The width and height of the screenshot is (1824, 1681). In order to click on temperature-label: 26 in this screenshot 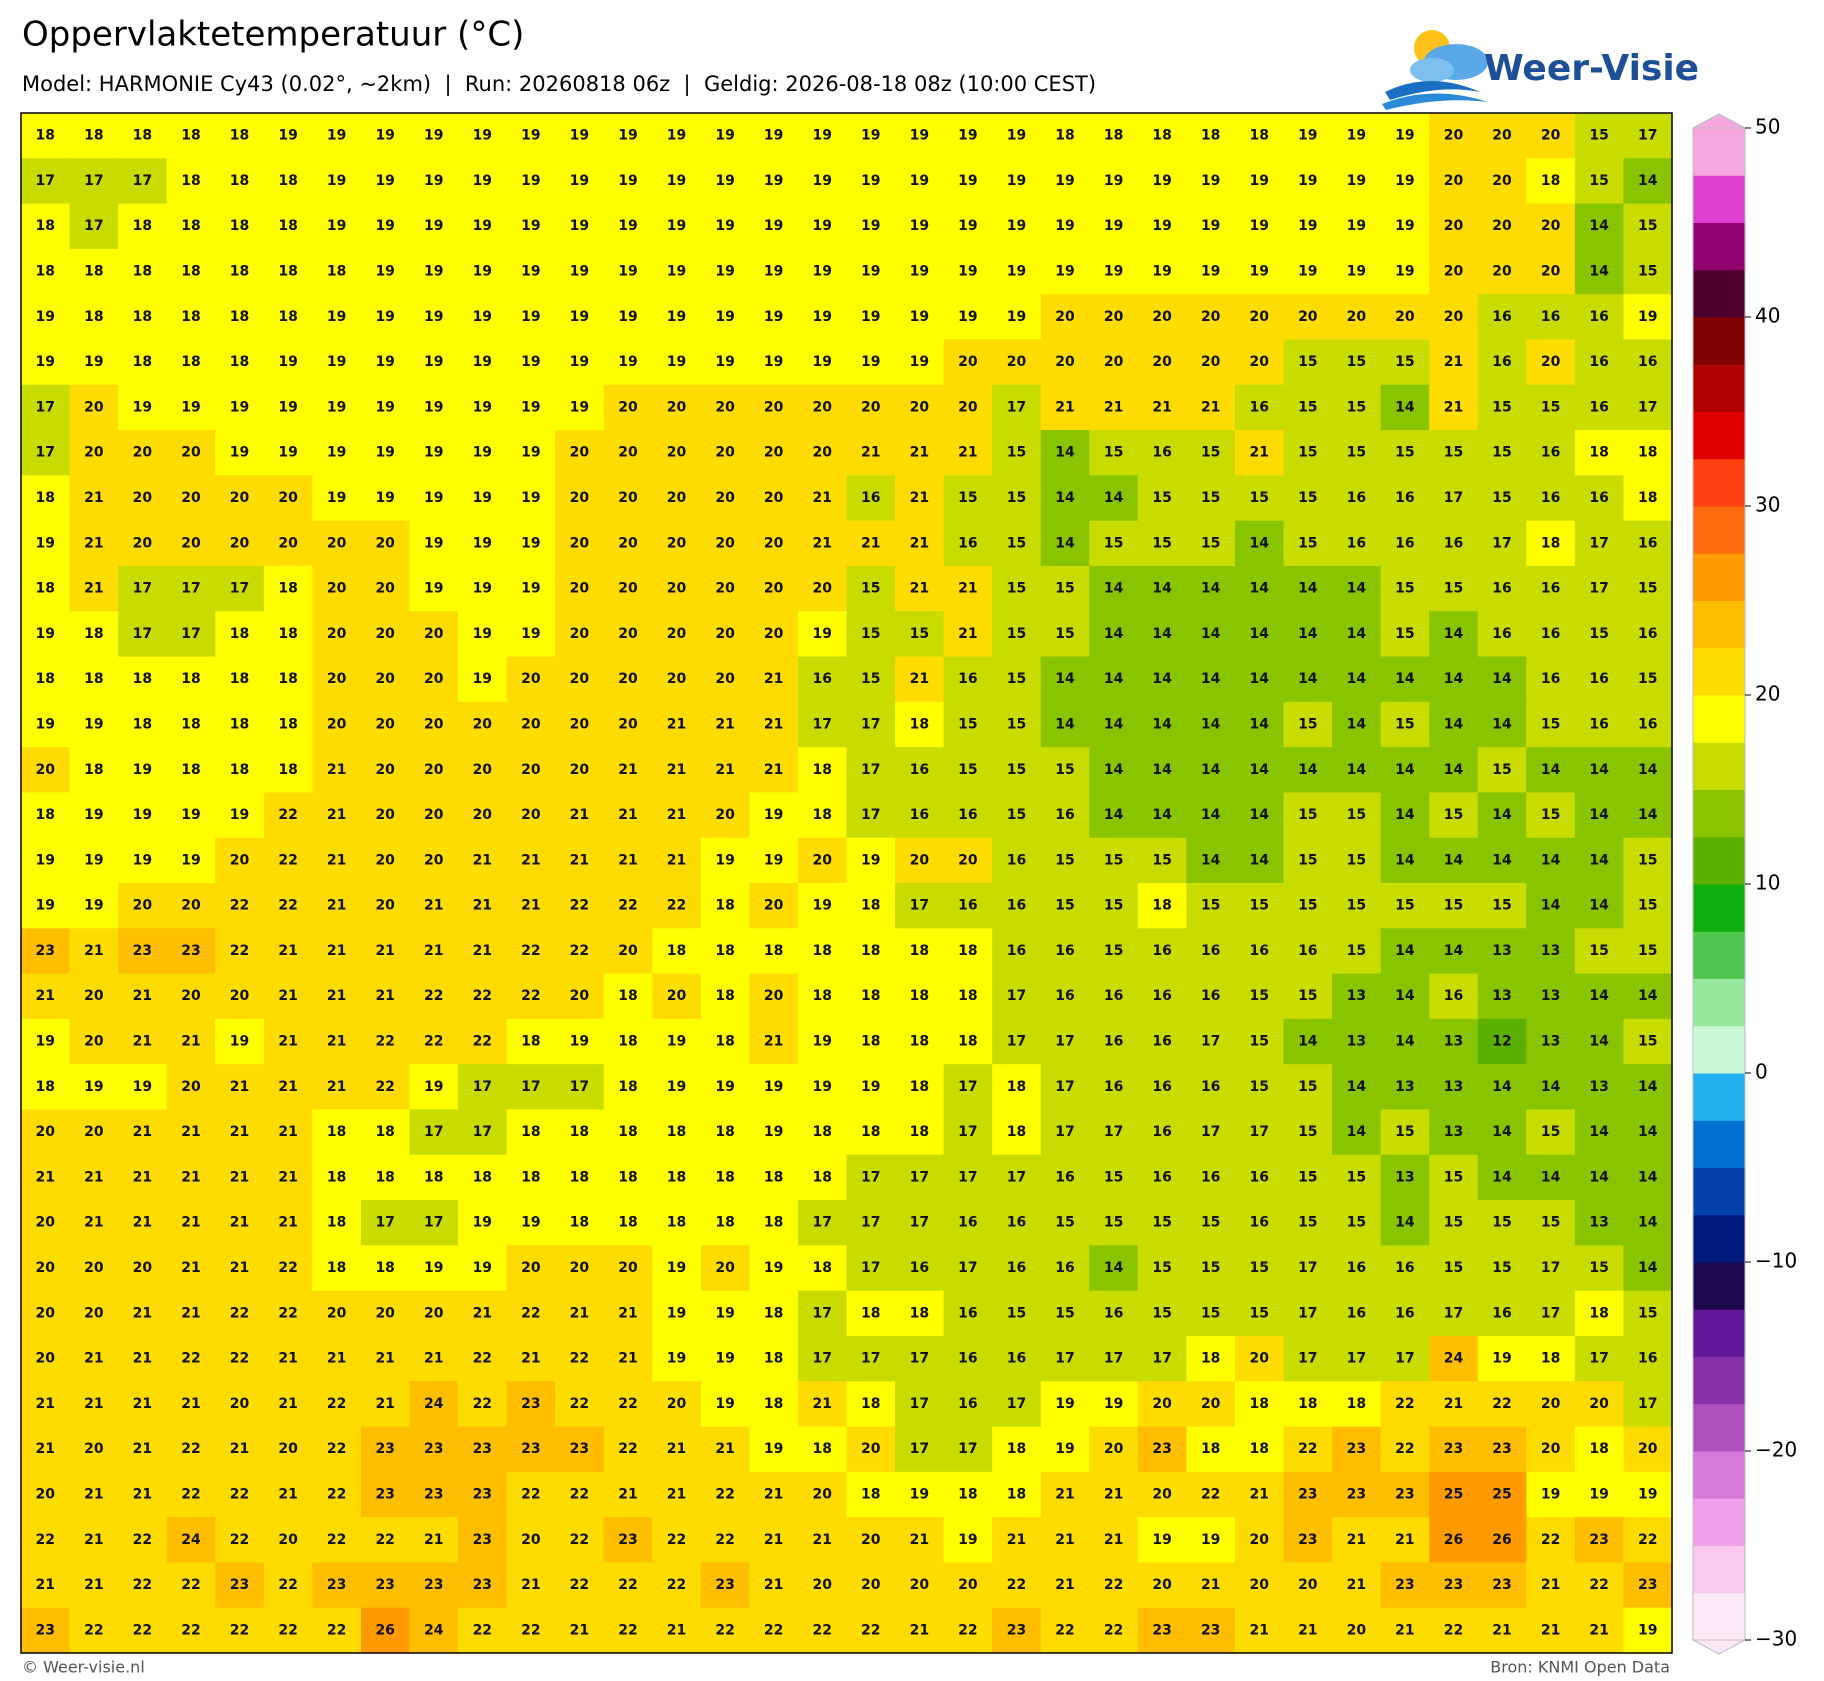, I will do `click(384, 1630)`.